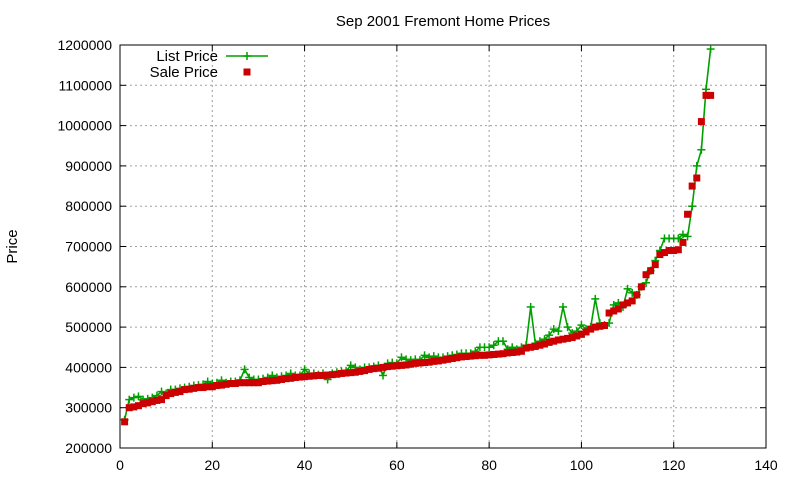 The image size is (800, 480). I want to click on legend: List Price Sale Price, so click(209, 64).